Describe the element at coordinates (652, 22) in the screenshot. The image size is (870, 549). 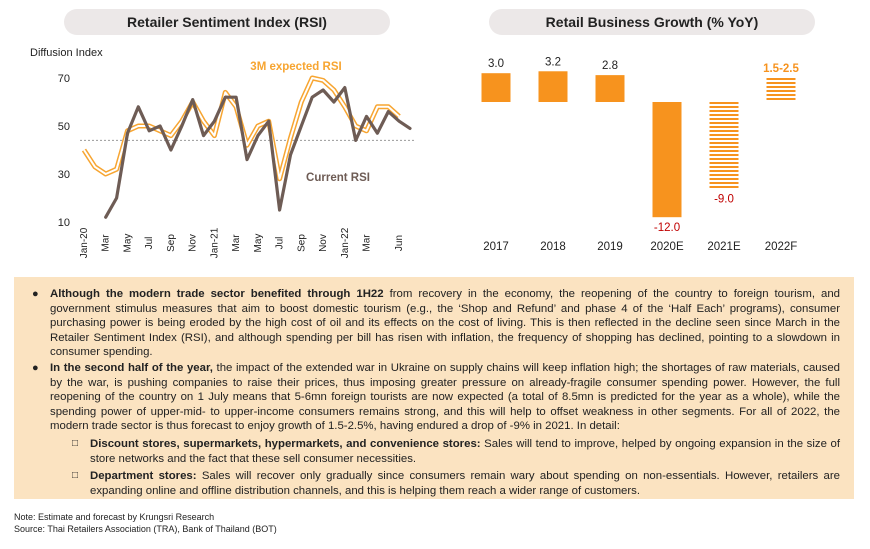
I see `growth-chart-title: Retail Business Growth (% YoY)` at that location.